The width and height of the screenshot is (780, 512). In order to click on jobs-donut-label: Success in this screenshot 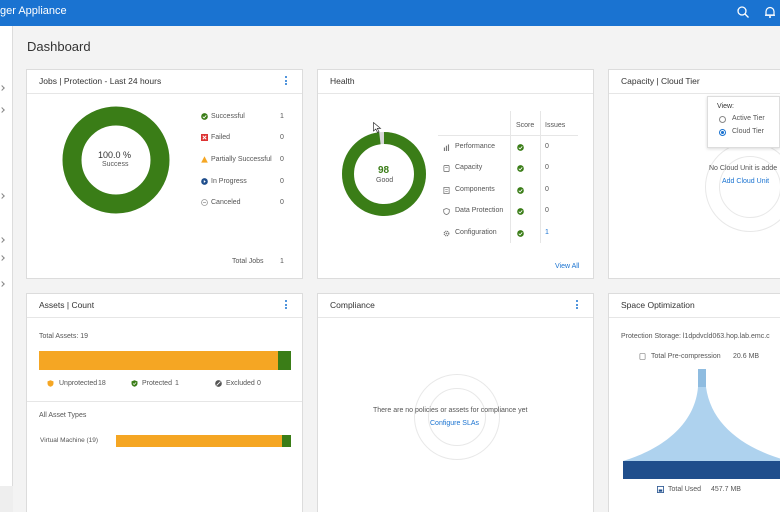, I will do `click(115, 164)`.